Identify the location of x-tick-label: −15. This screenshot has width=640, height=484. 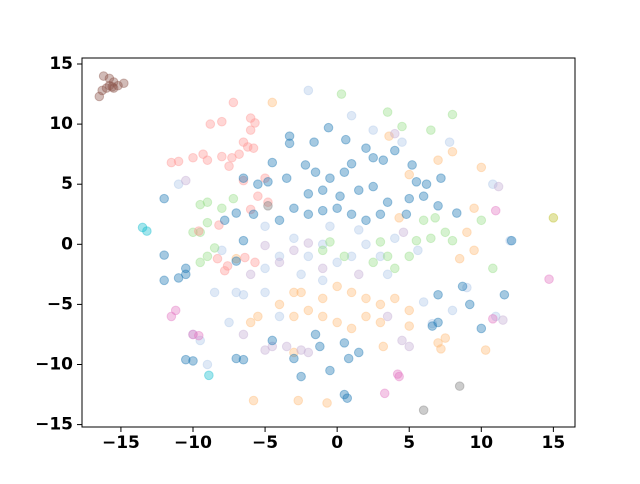
(121, 443).